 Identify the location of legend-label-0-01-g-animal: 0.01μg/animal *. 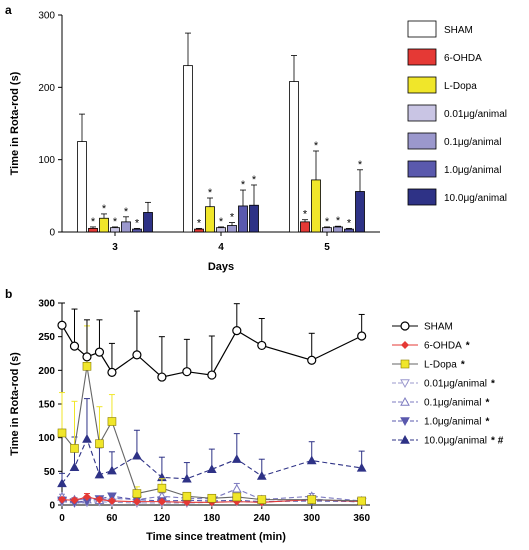
(459, 384).